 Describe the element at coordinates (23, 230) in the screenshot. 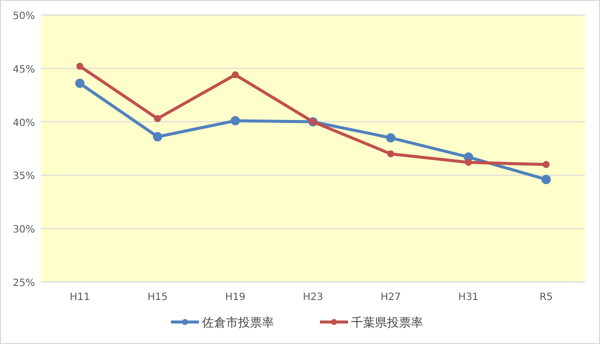

I see `y-tick-label: 30%` at that location.